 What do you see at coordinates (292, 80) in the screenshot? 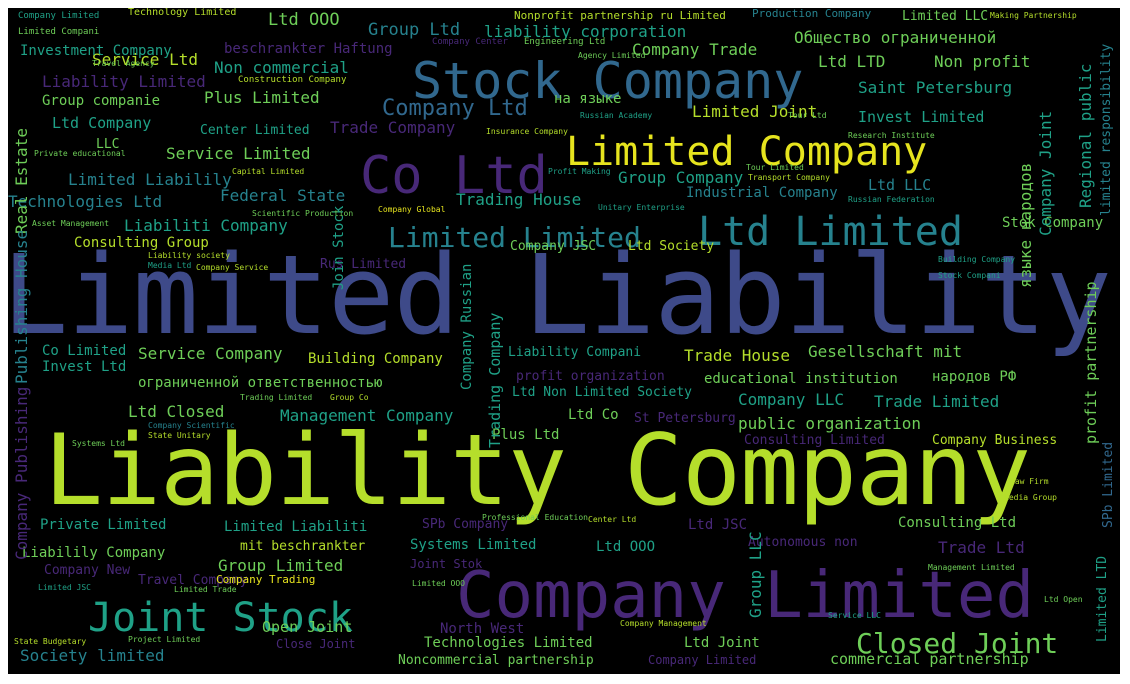
I see `word: Construction Company` at bounding box center [292, 80].